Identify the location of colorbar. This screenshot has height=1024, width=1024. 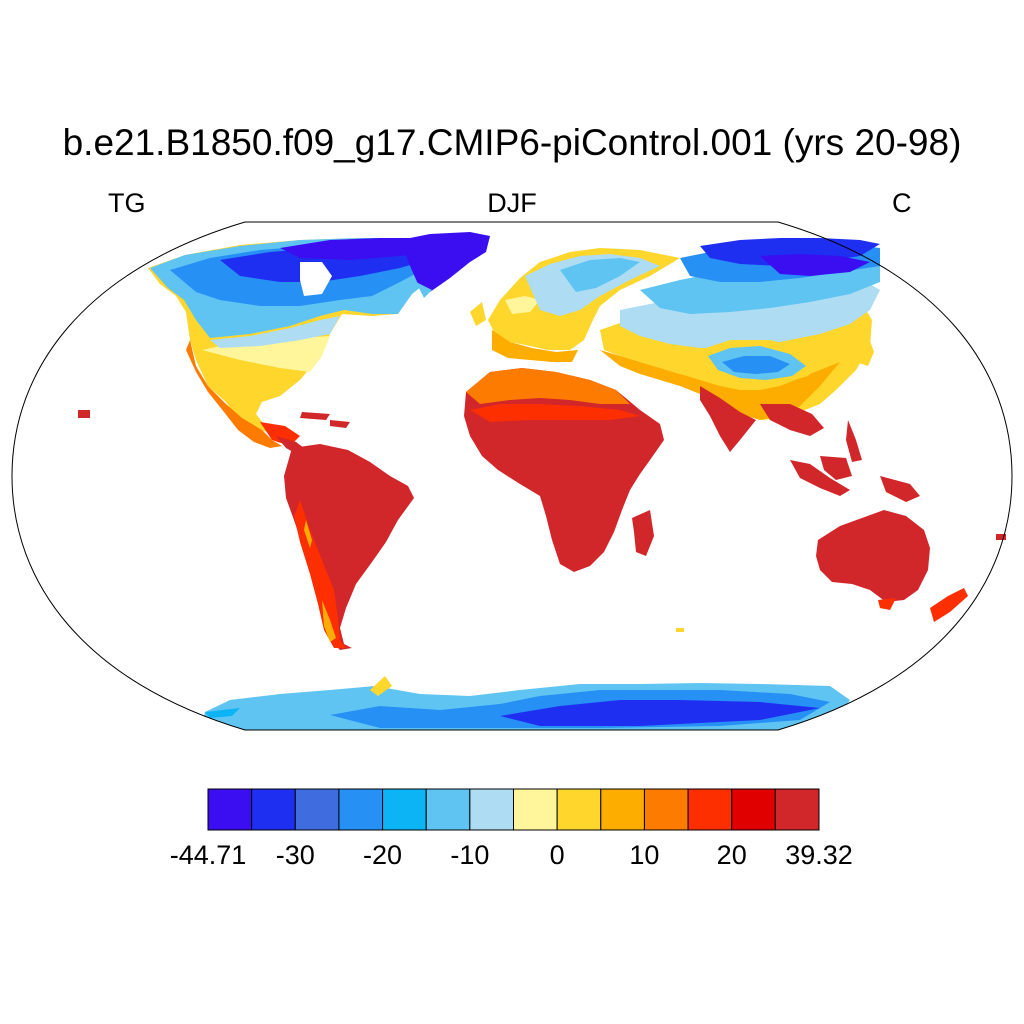
(513, 809).